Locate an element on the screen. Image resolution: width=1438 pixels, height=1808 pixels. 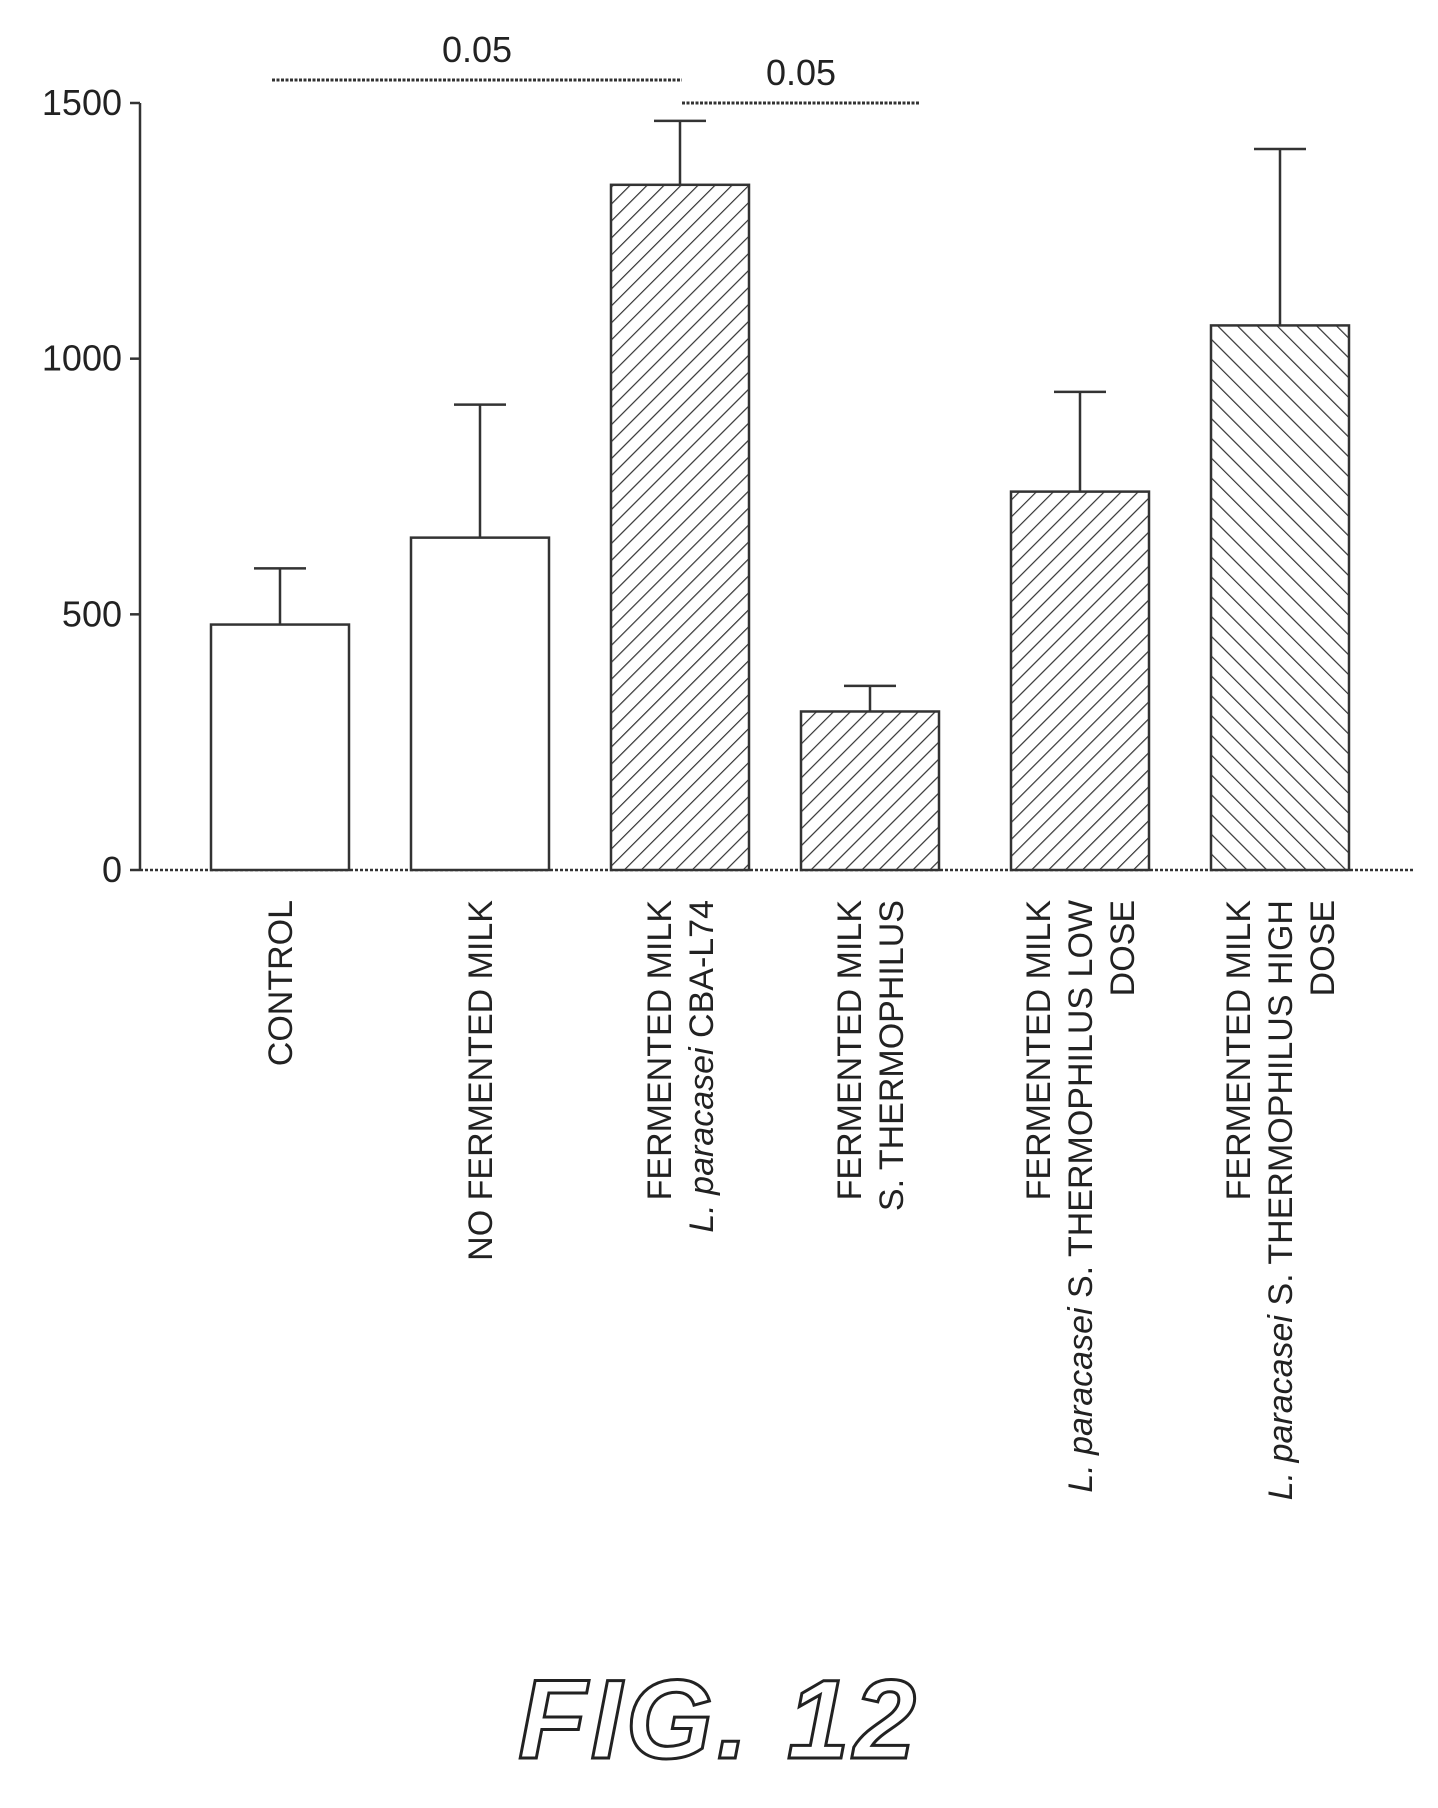
y-tick-label: 1500 is located at coordinates (82, 102).